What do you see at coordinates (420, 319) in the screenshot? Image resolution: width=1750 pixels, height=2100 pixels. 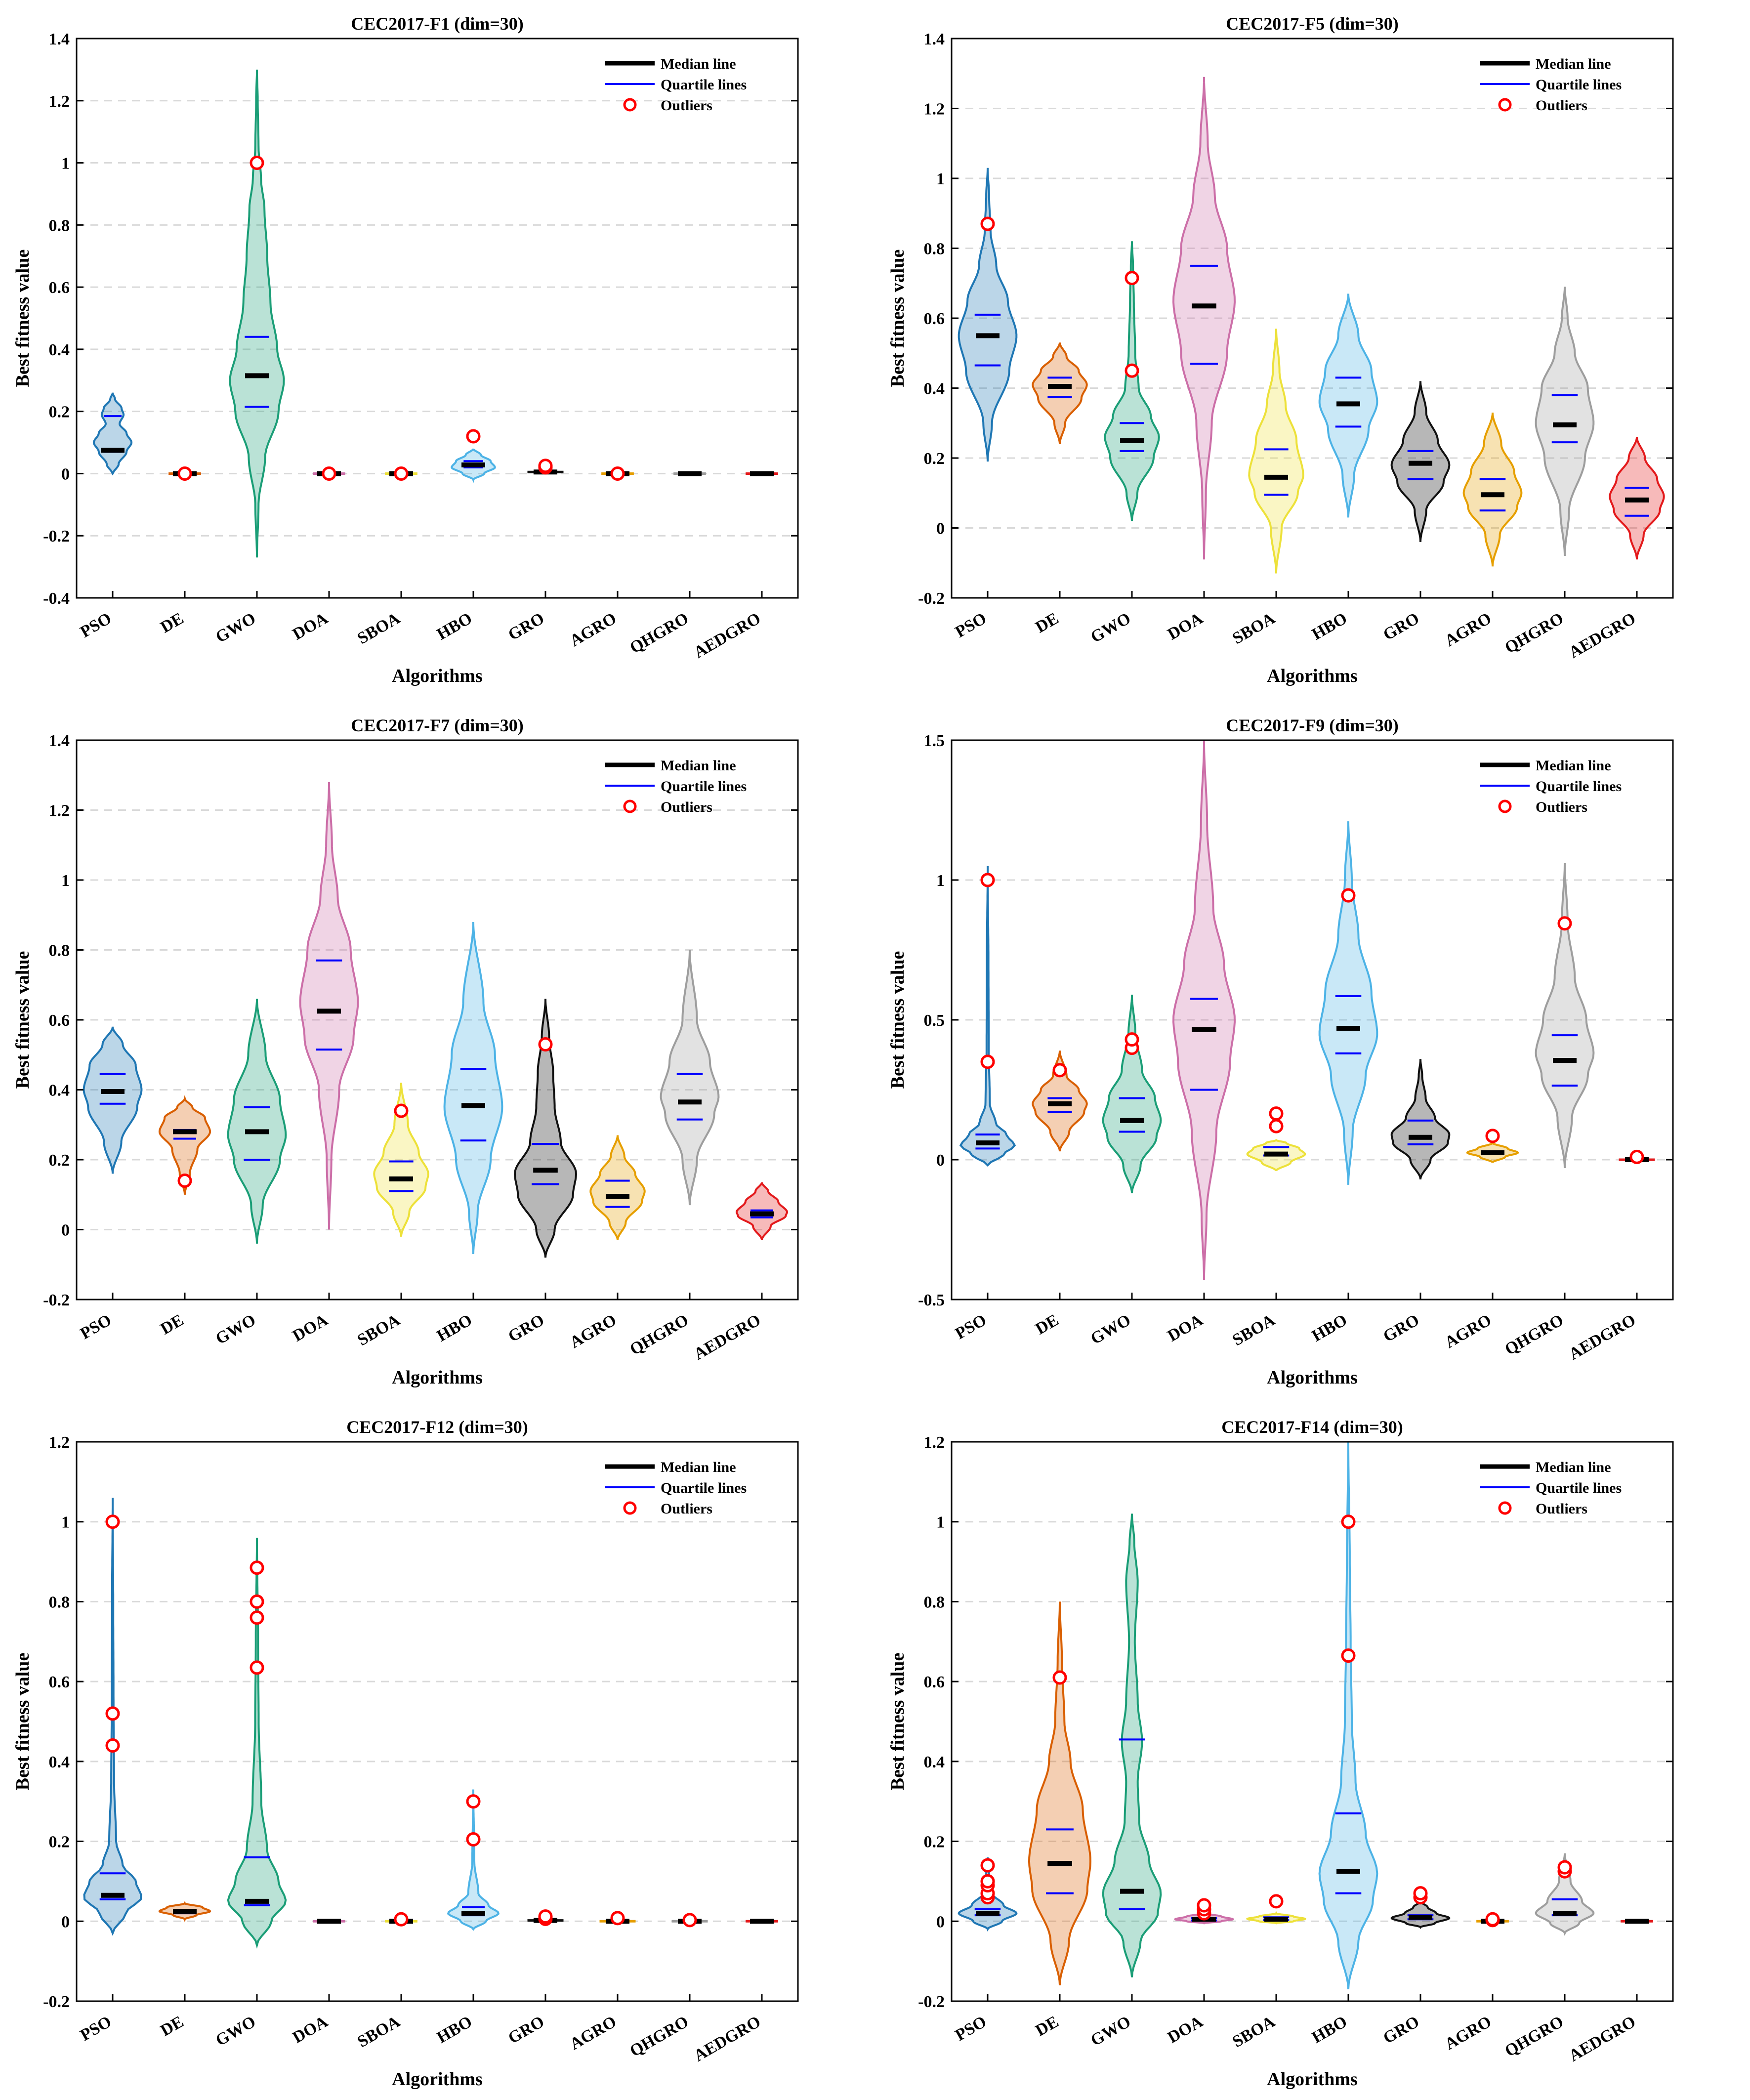 I see `y-axis: -0.4 -0.2 0 0.2 0.4 0.6 0.8 1 1.2 1.4` at bounding box center [420, 319].